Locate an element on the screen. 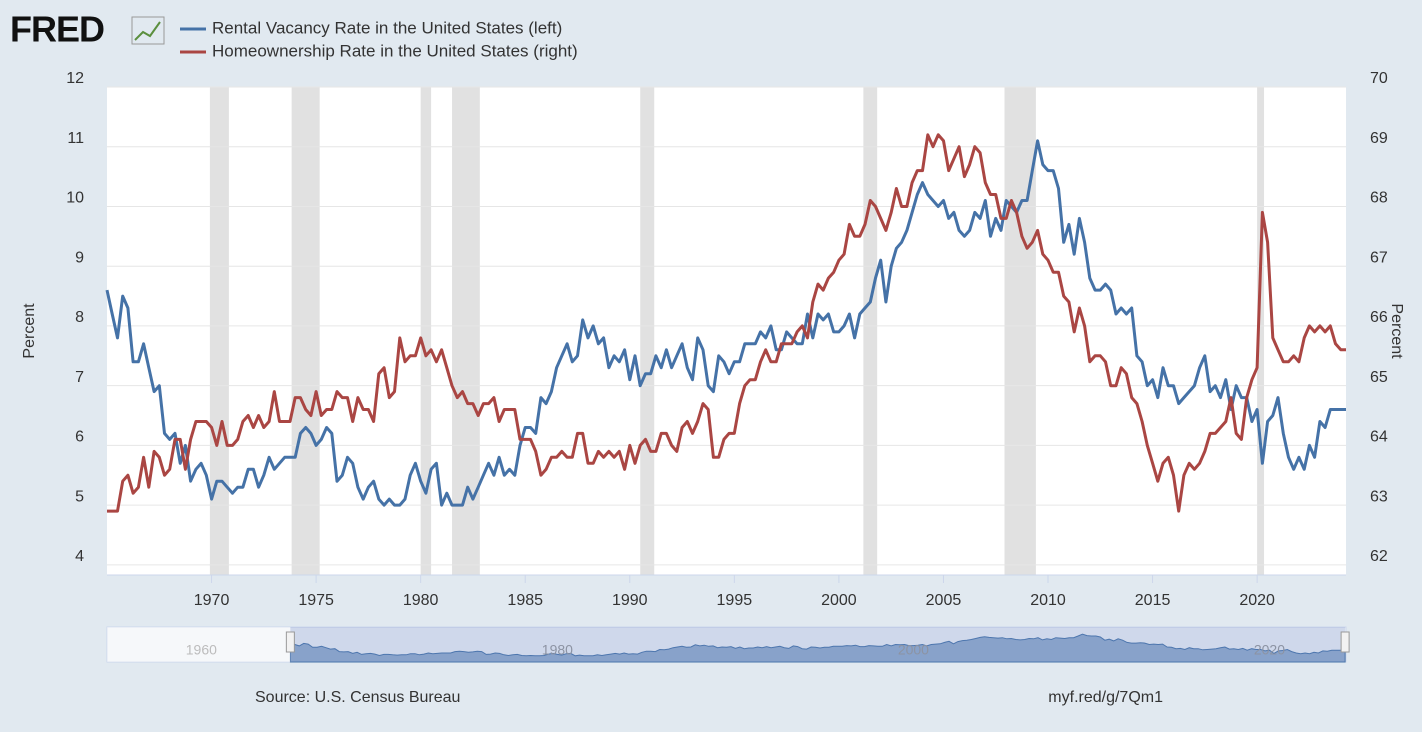 The width and height of the screenshot is (1422, 732). navigator-tick-label: 1980 is located at coordinates (557, 650).